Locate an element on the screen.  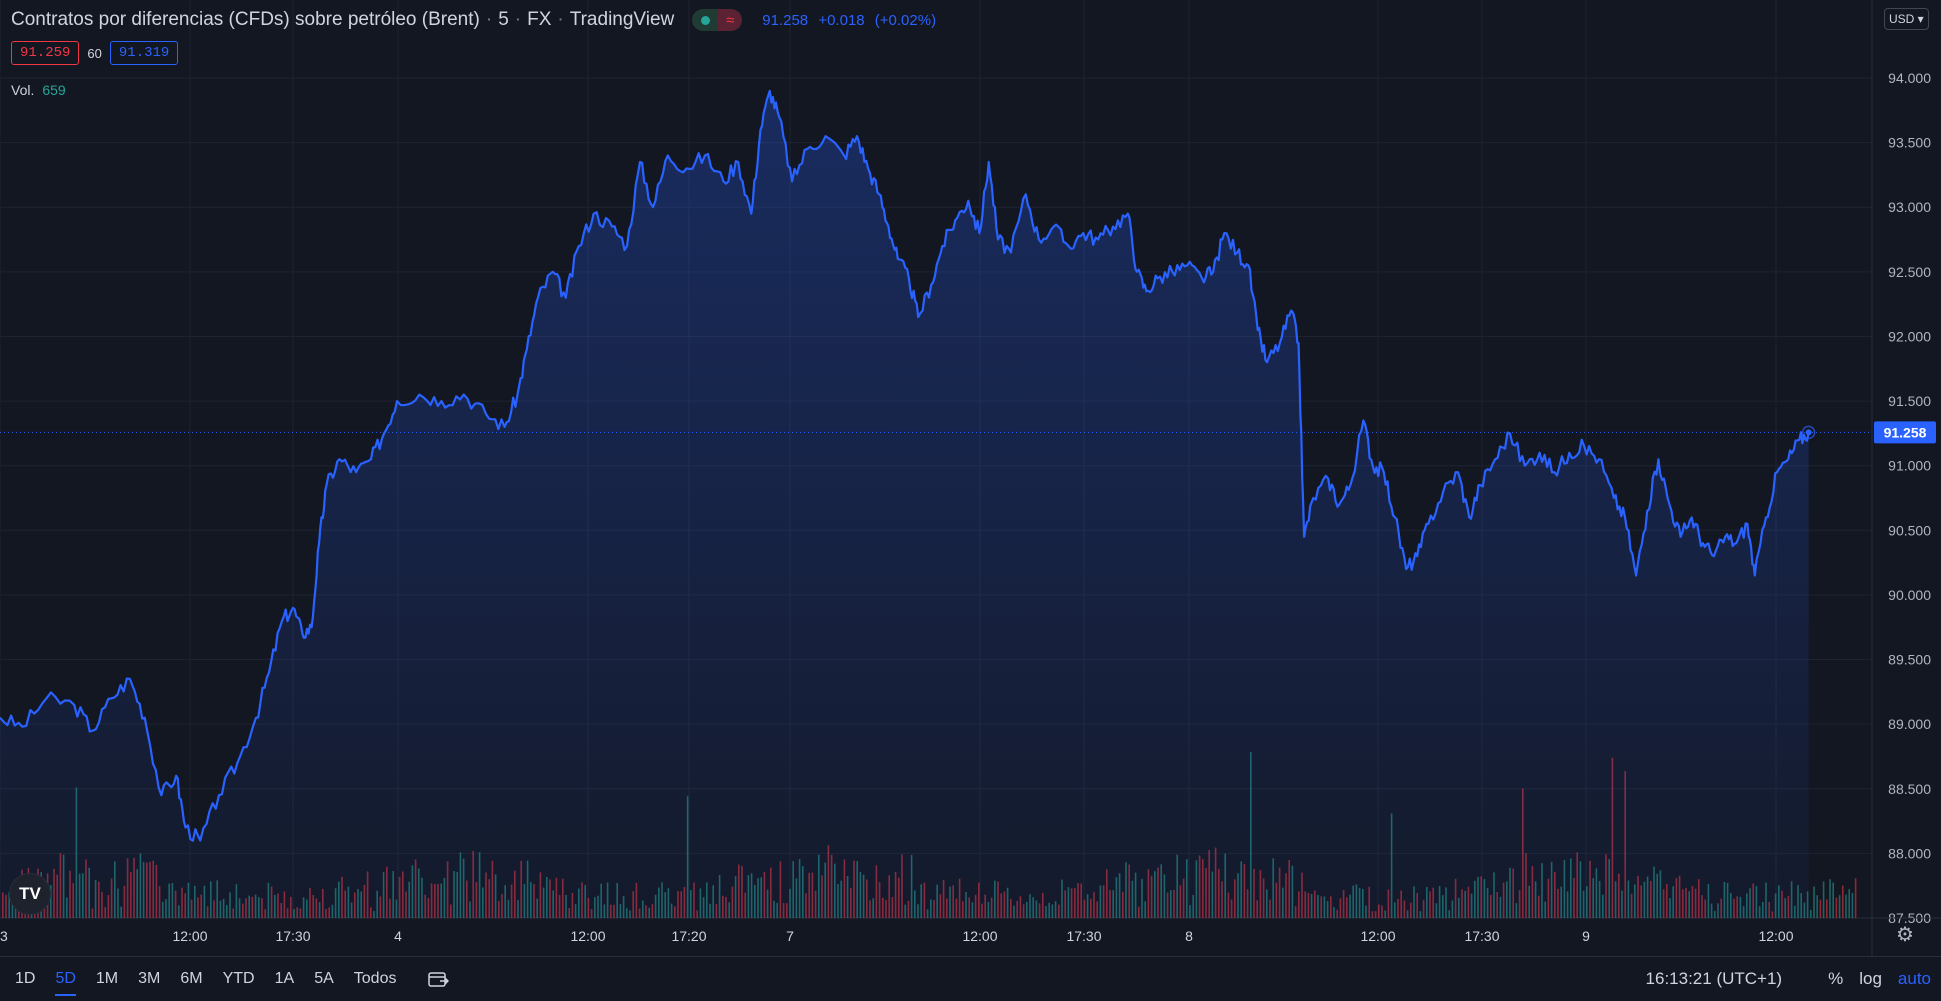
last-price-marker-ring is located at coordinates (1808, 432).